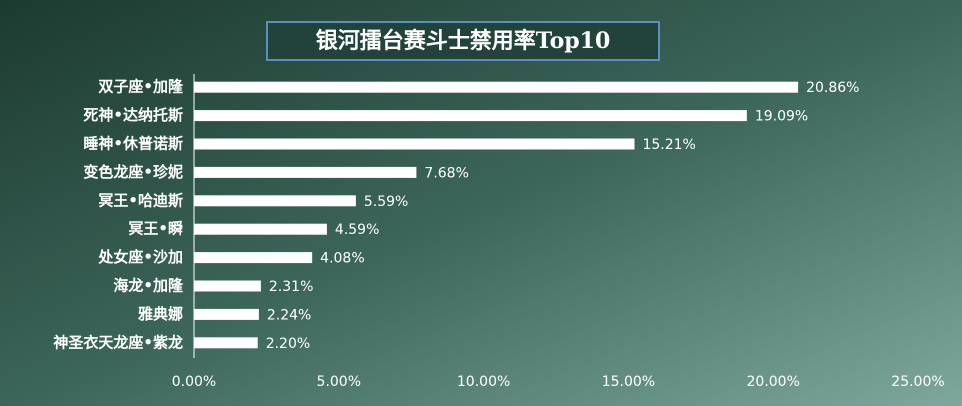  What do you see at coordinates (288, 344) in the screenshot?
I see `value-label: 2.20%` at bounding box center [288, 344].